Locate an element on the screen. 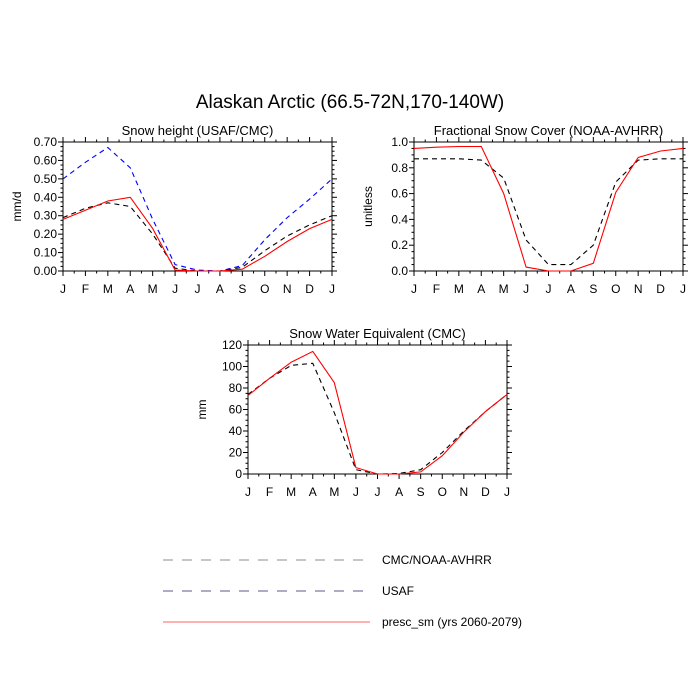 This screenshot has width=700, height=700. legend-label: CMC/NOAA-AVHRR is located at coordinates (437, 560).